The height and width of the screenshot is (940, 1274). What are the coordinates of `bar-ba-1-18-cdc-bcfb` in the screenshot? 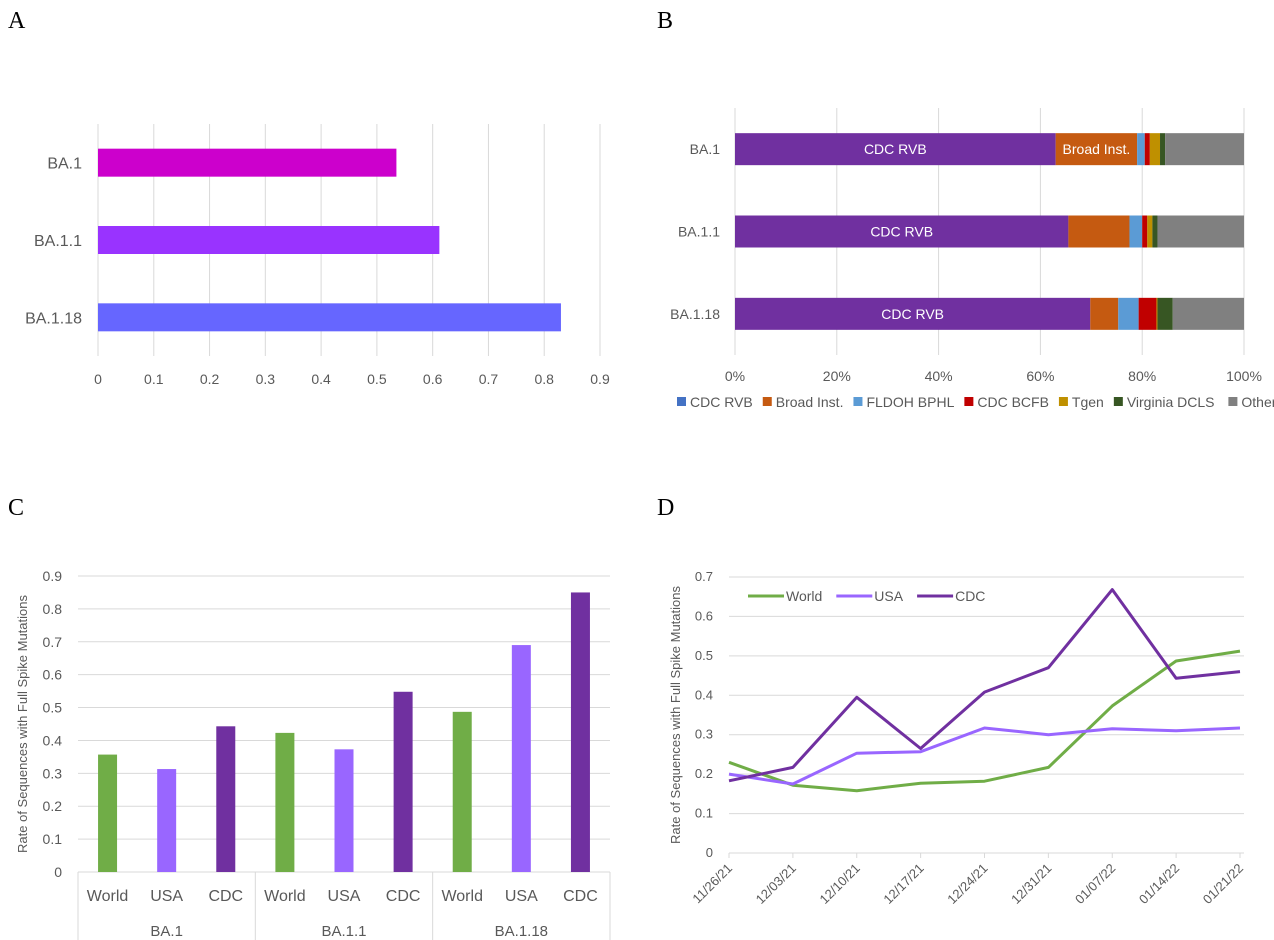 It's located at (1148, 314).